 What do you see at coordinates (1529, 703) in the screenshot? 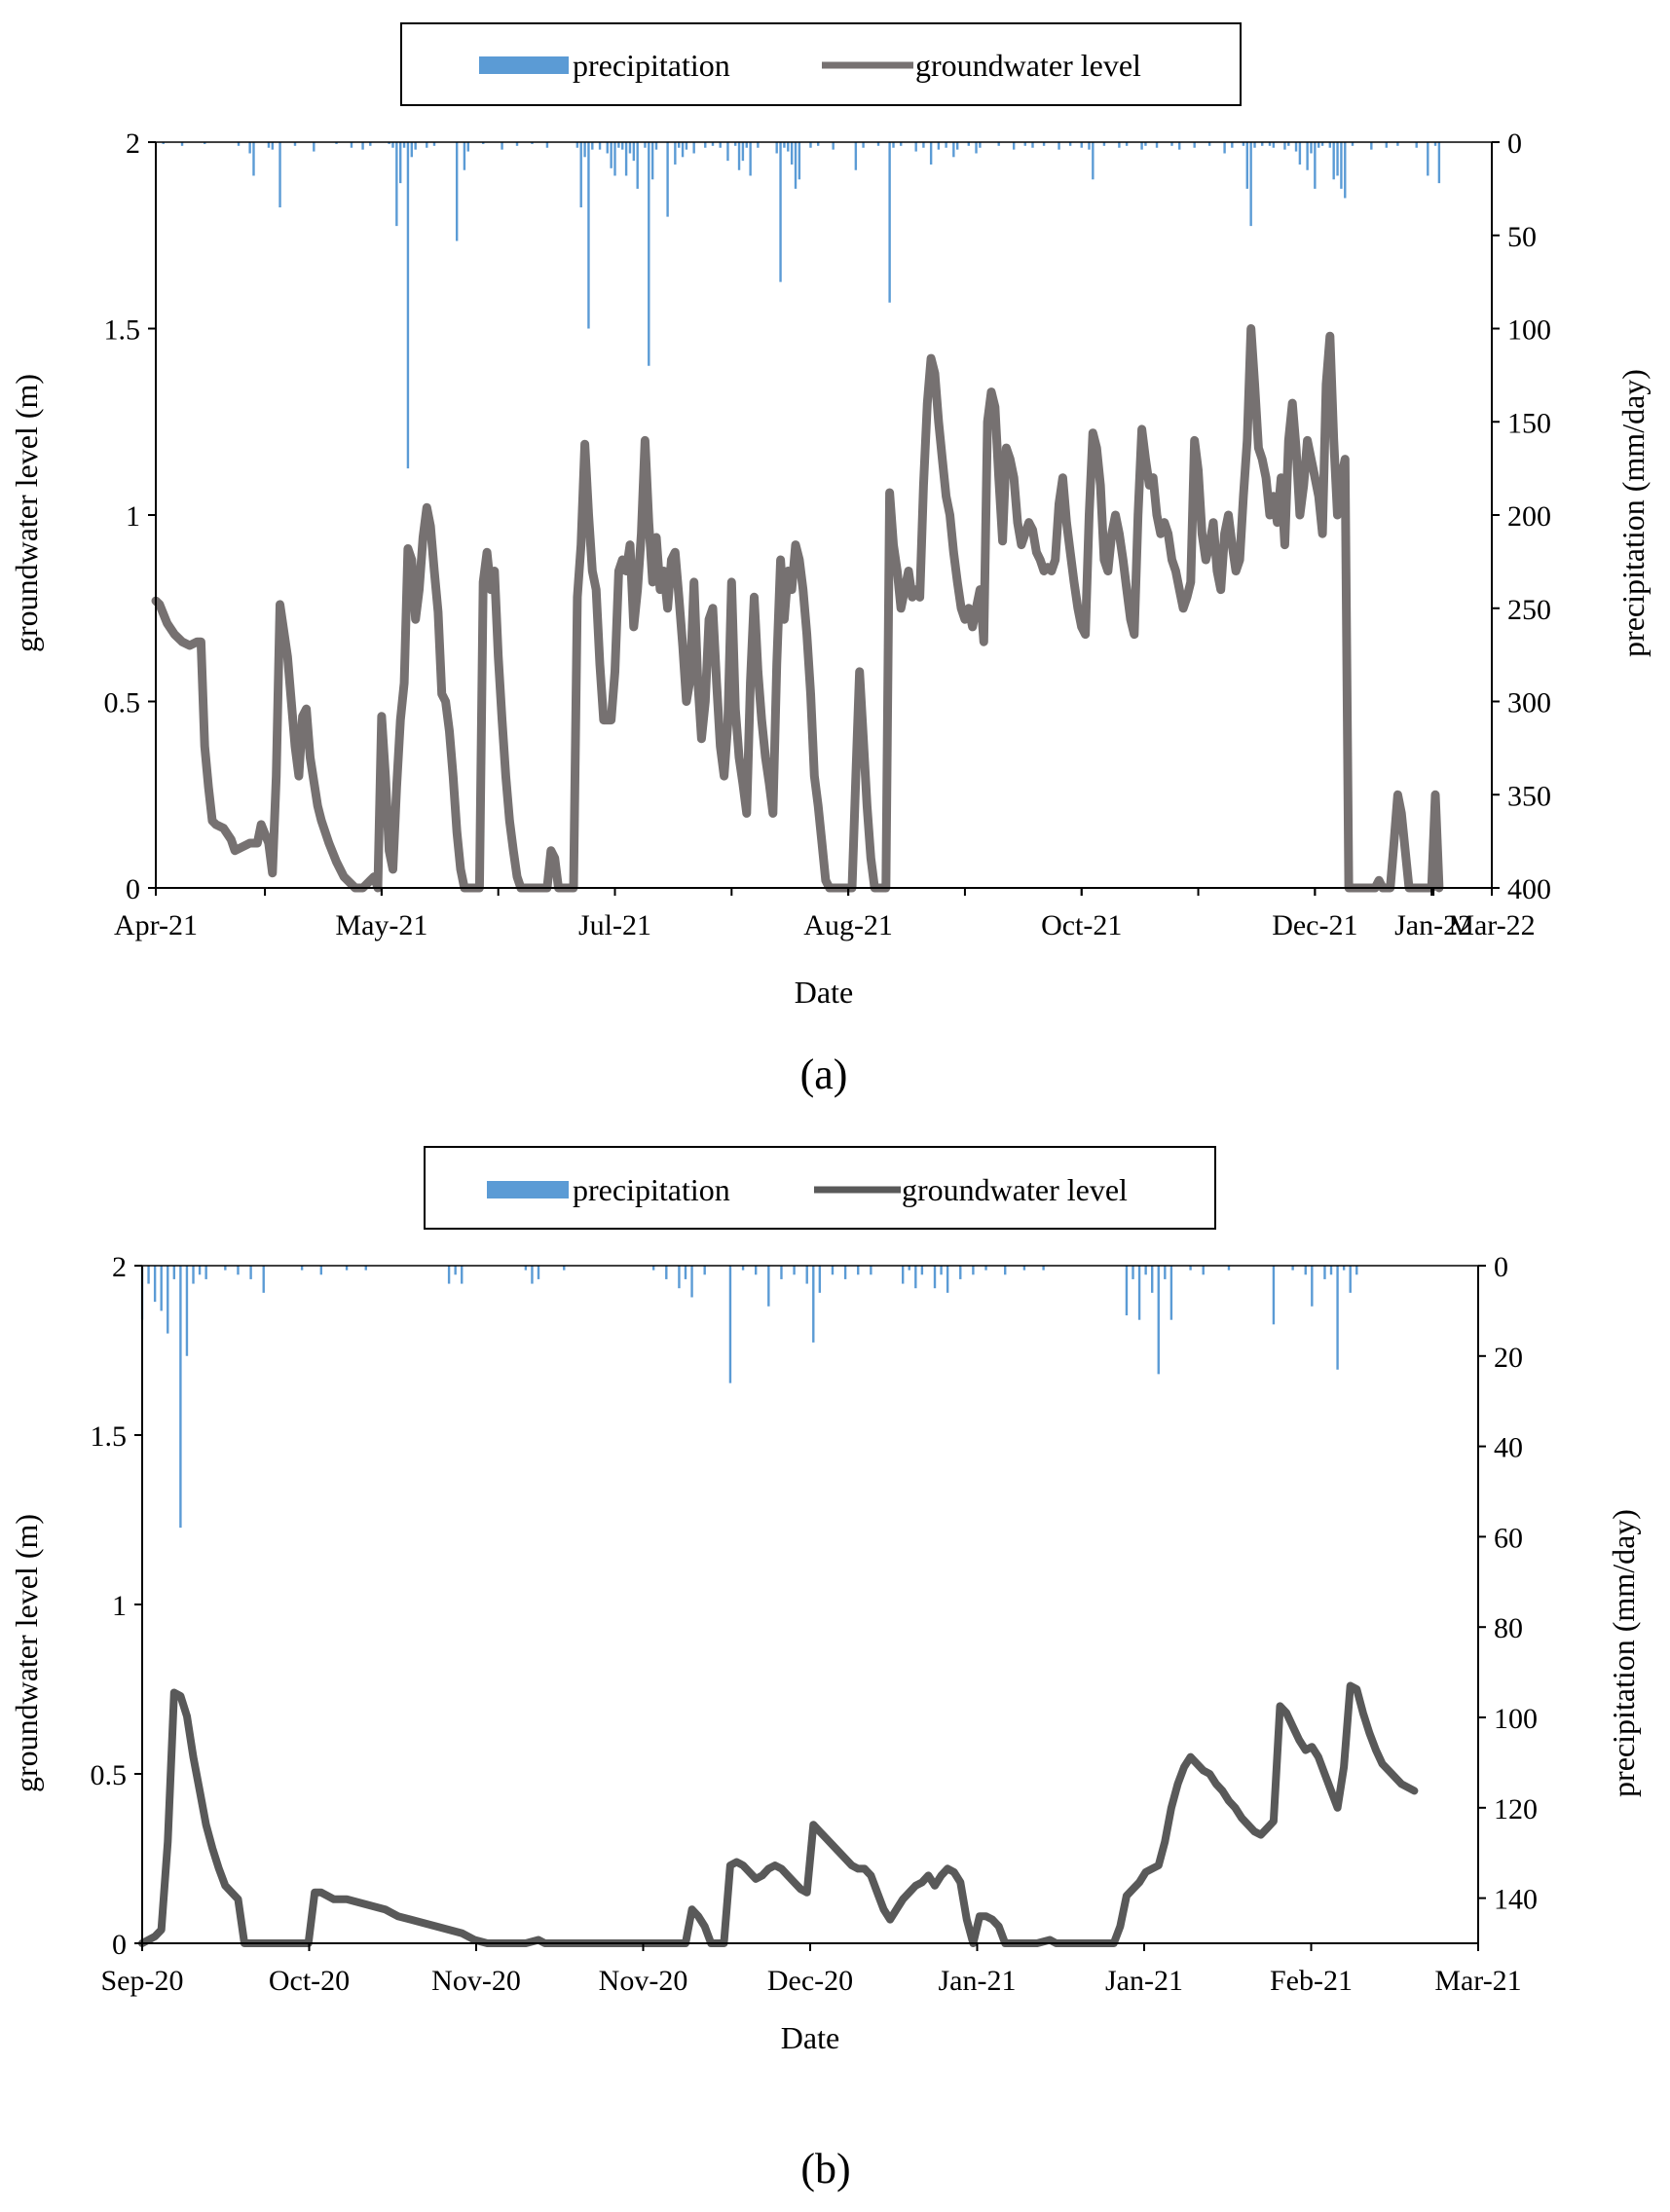
I see `y-tick-label-right-6: 300` at bounding box center [1529, 703].